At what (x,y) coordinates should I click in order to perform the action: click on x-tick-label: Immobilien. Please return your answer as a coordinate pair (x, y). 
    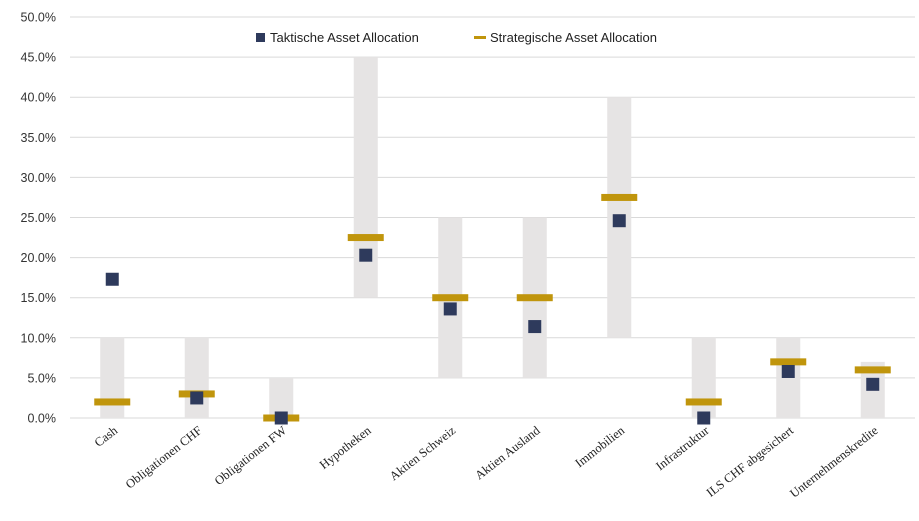
    Looking at the image, I should click on (600, 446).